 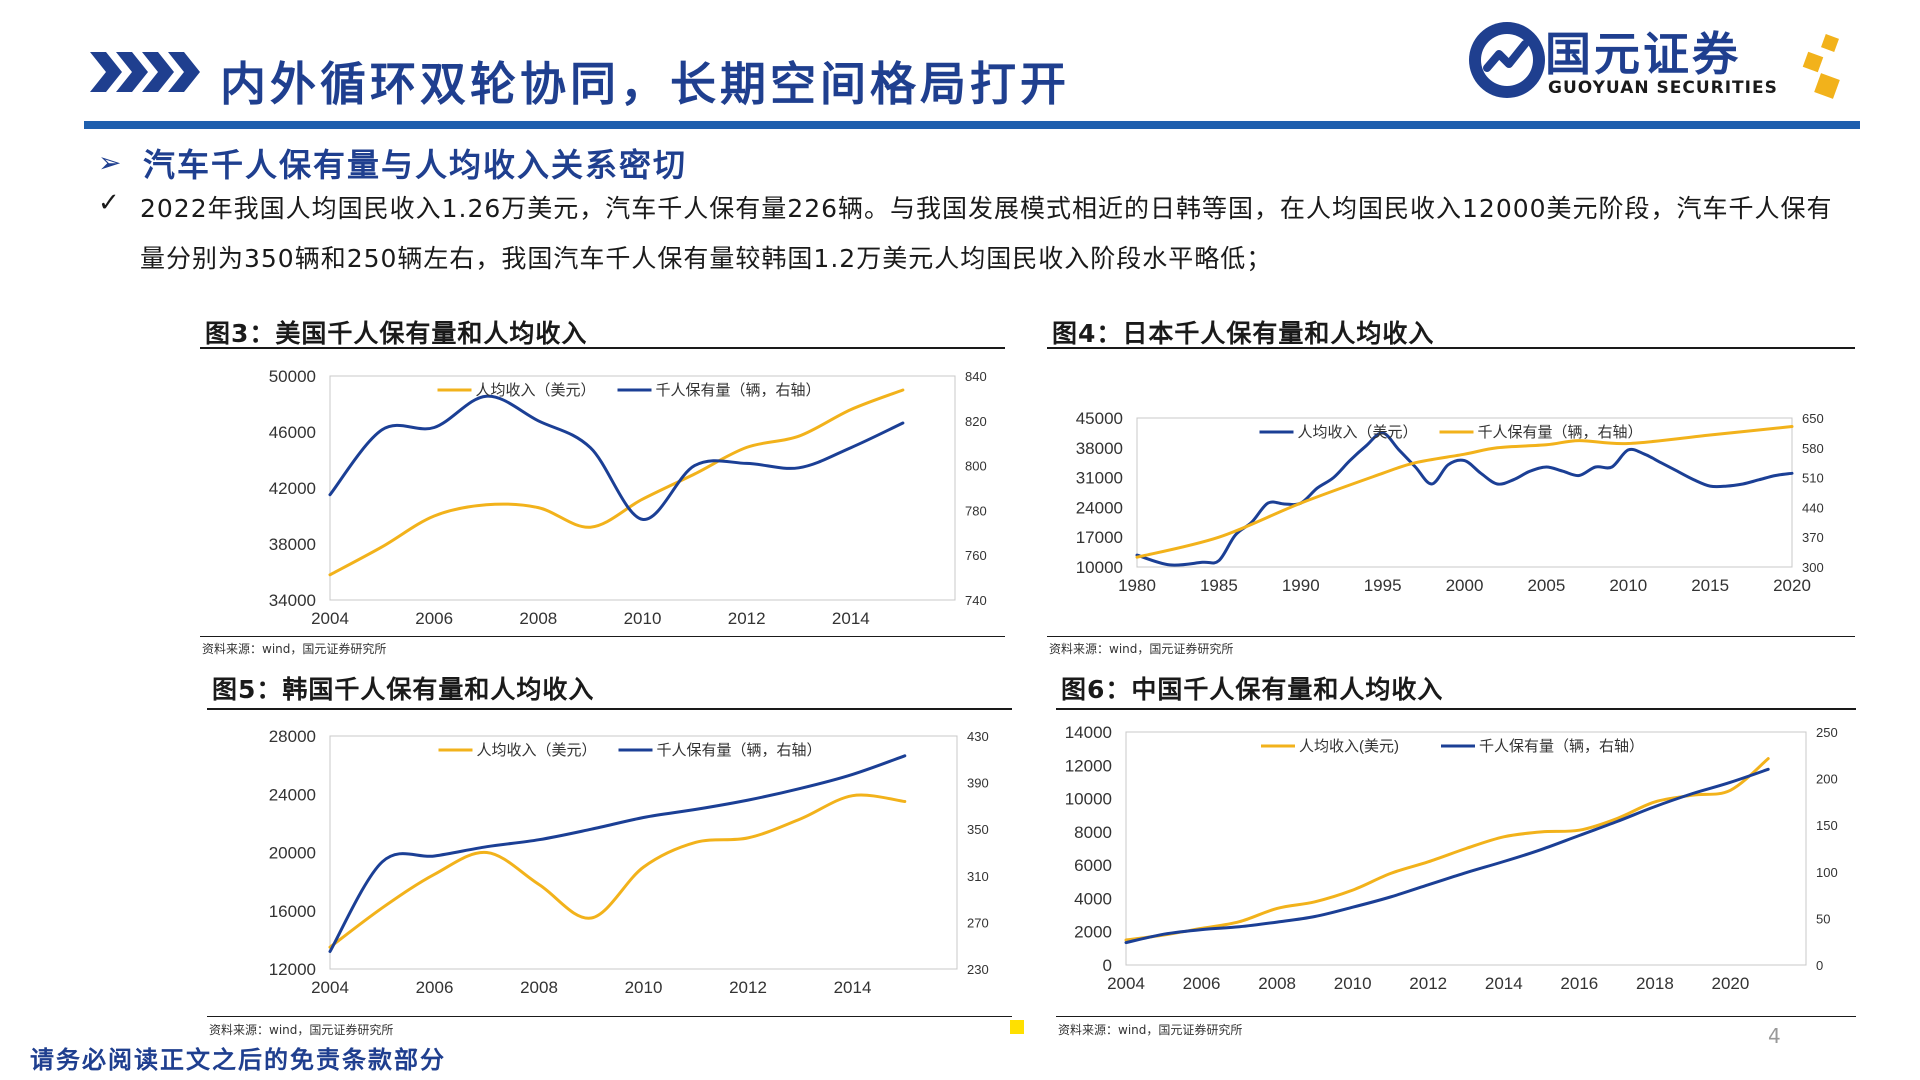 What do you see at coordinates (1561, 746) in the screenshot?
I see `fig6-legend-label-1: 千人保有量（辆，右轴）` at bounding box center [1561, 746].